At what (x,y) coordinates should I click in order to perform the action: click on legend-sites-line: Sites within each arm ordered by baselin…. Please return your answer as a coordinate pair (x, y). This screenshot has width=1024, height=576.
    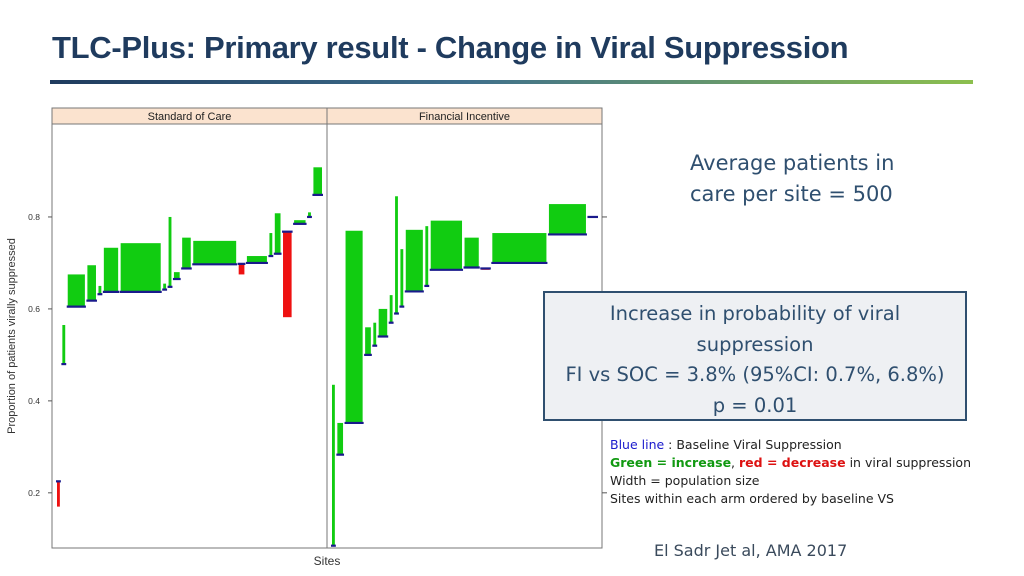
    Looking at the image, I should click on (752, 498).